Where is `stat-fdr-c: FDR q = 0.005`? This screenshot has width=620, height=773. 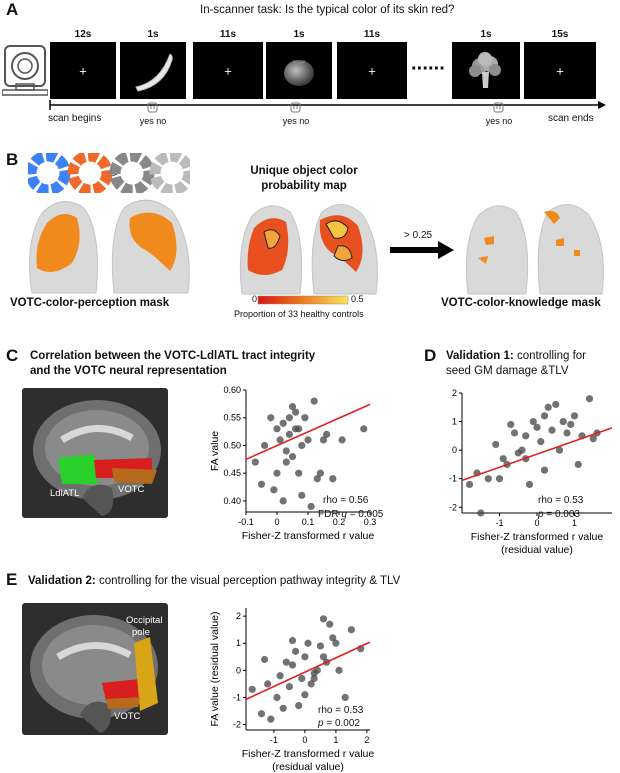 stat-fdr-c: FDR q = 0.005 is located at coordinates (350, 514).